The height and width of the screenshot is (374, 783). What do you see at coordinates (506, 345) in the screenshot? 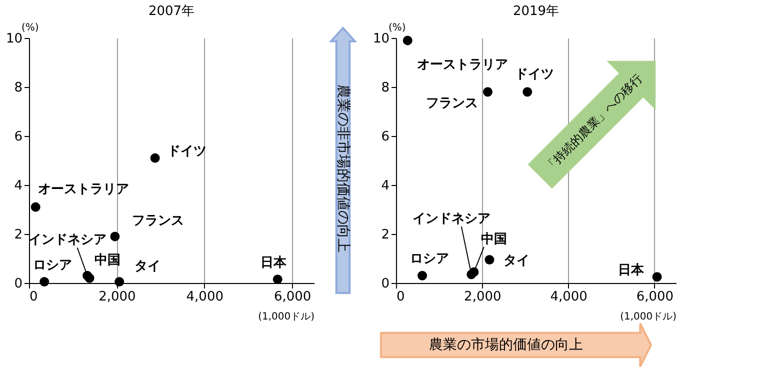
I see `text: 農業の市場的価値の向上` at bounding box center [506, 345].